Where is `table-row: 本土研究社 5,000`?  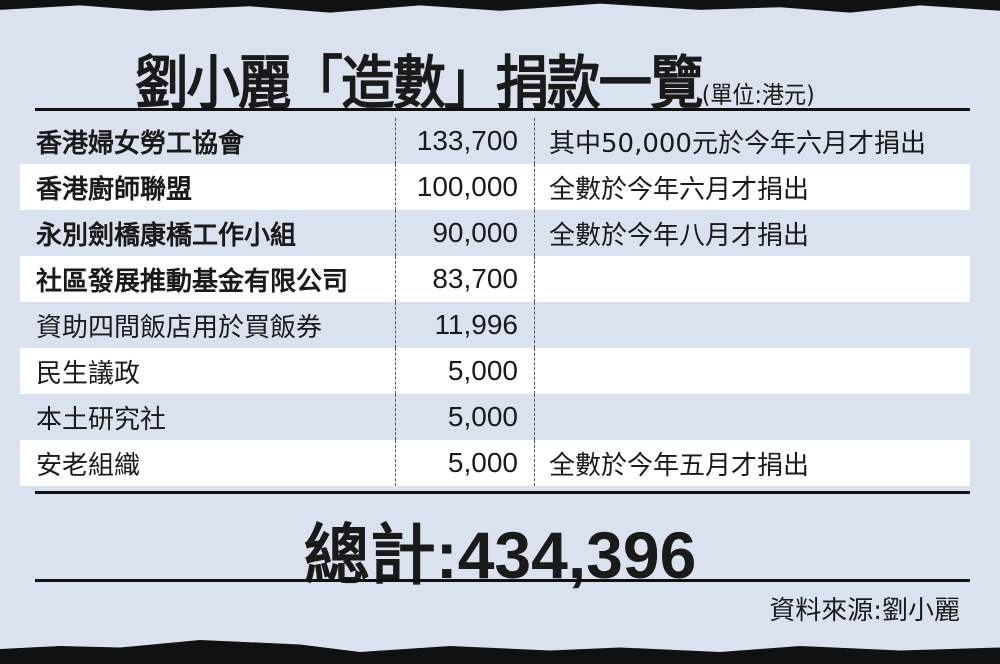
table-row: 本土研究社 5,000 is located at coordinates (495, 417).